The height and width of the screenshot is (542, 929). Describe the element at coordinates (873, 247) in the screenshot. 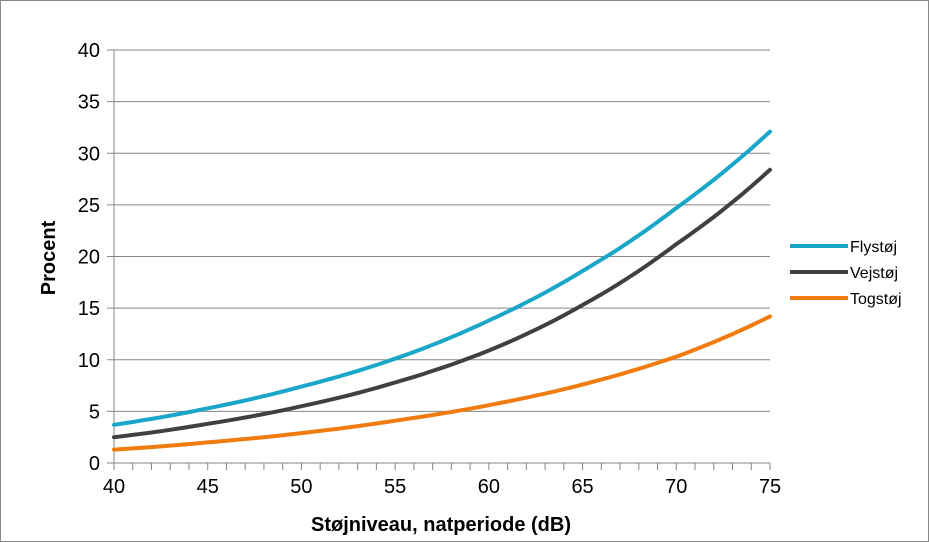

I see `legend-label: Flystøj` at that location.